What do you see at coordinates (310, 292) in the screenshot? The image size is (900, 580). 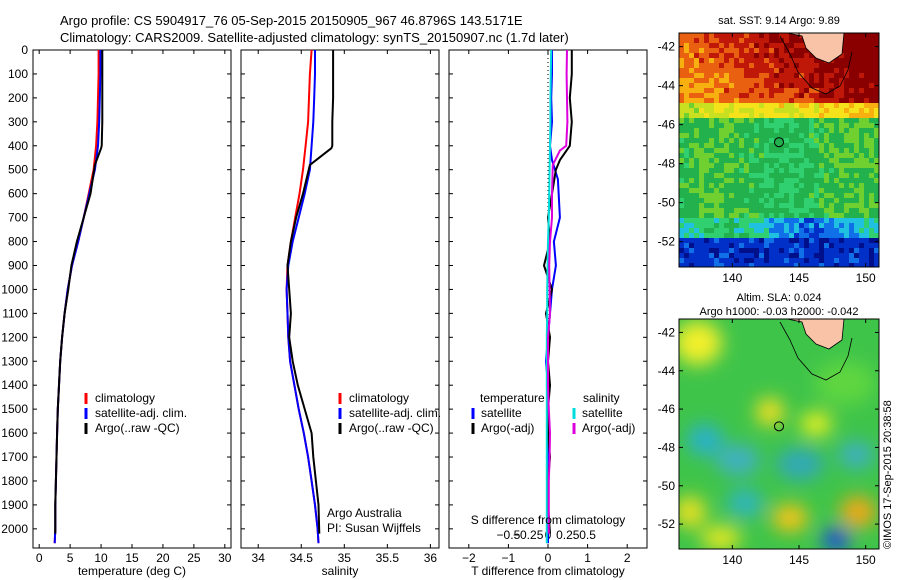 I see `series-line` at bounding box center [310, 292].